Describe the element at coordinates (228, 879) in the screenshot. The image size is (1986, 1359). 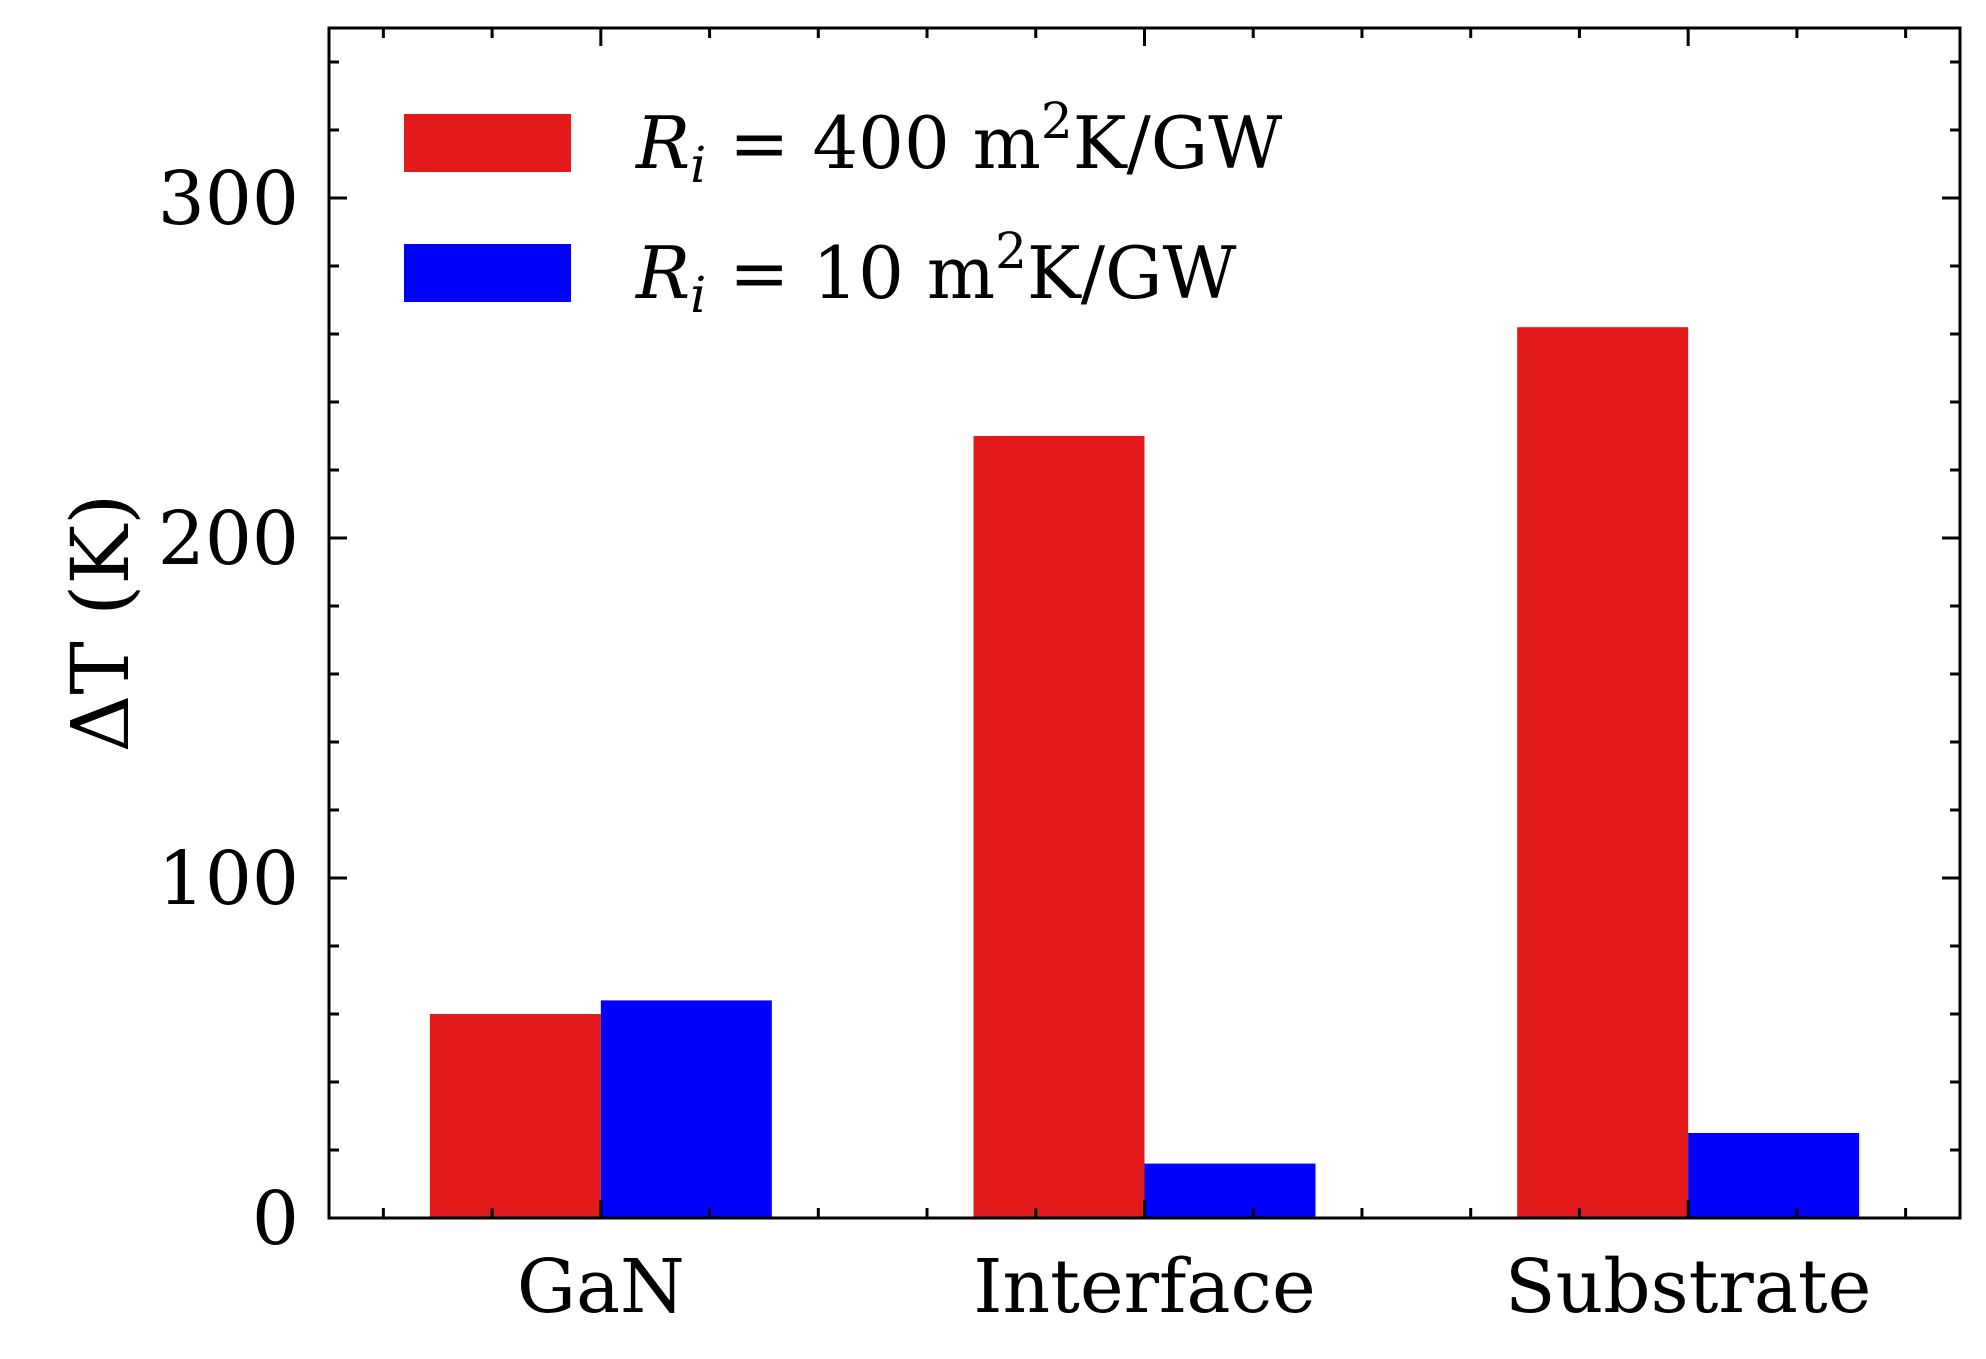
I see `y-tick-label: 100` at that location.